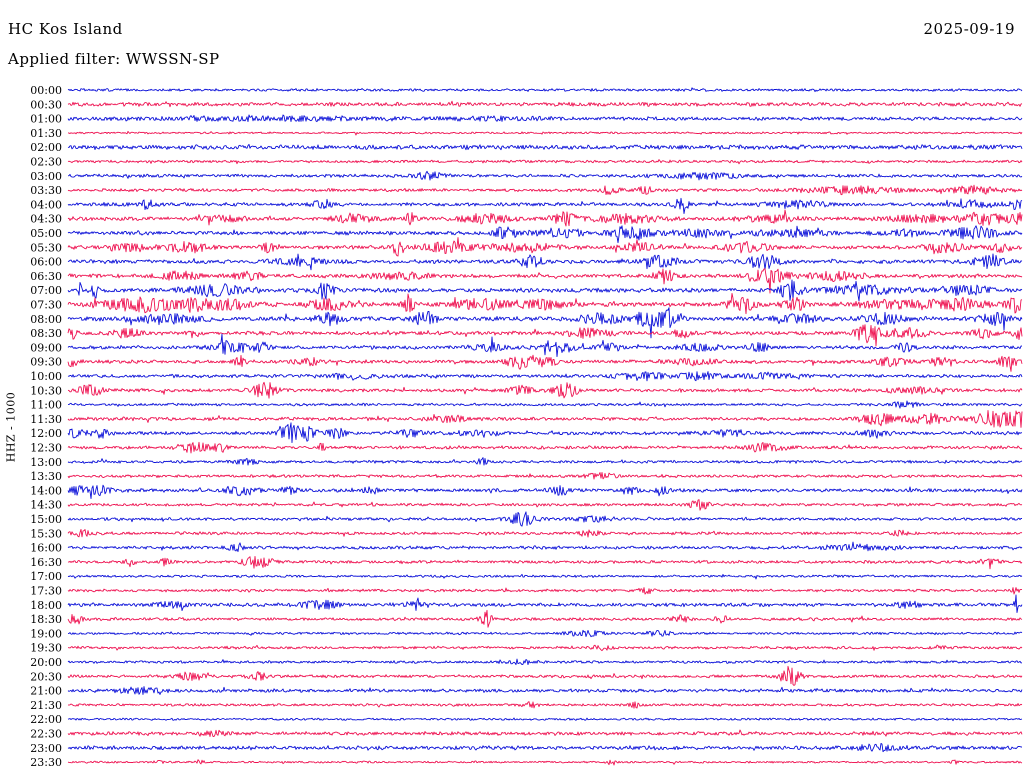 This screenshot has width=1024, height=780. What do you see at coordinates (46, 347) in the screenshot?
I see `time-label: 09:00` at bounding box center [46, 347].